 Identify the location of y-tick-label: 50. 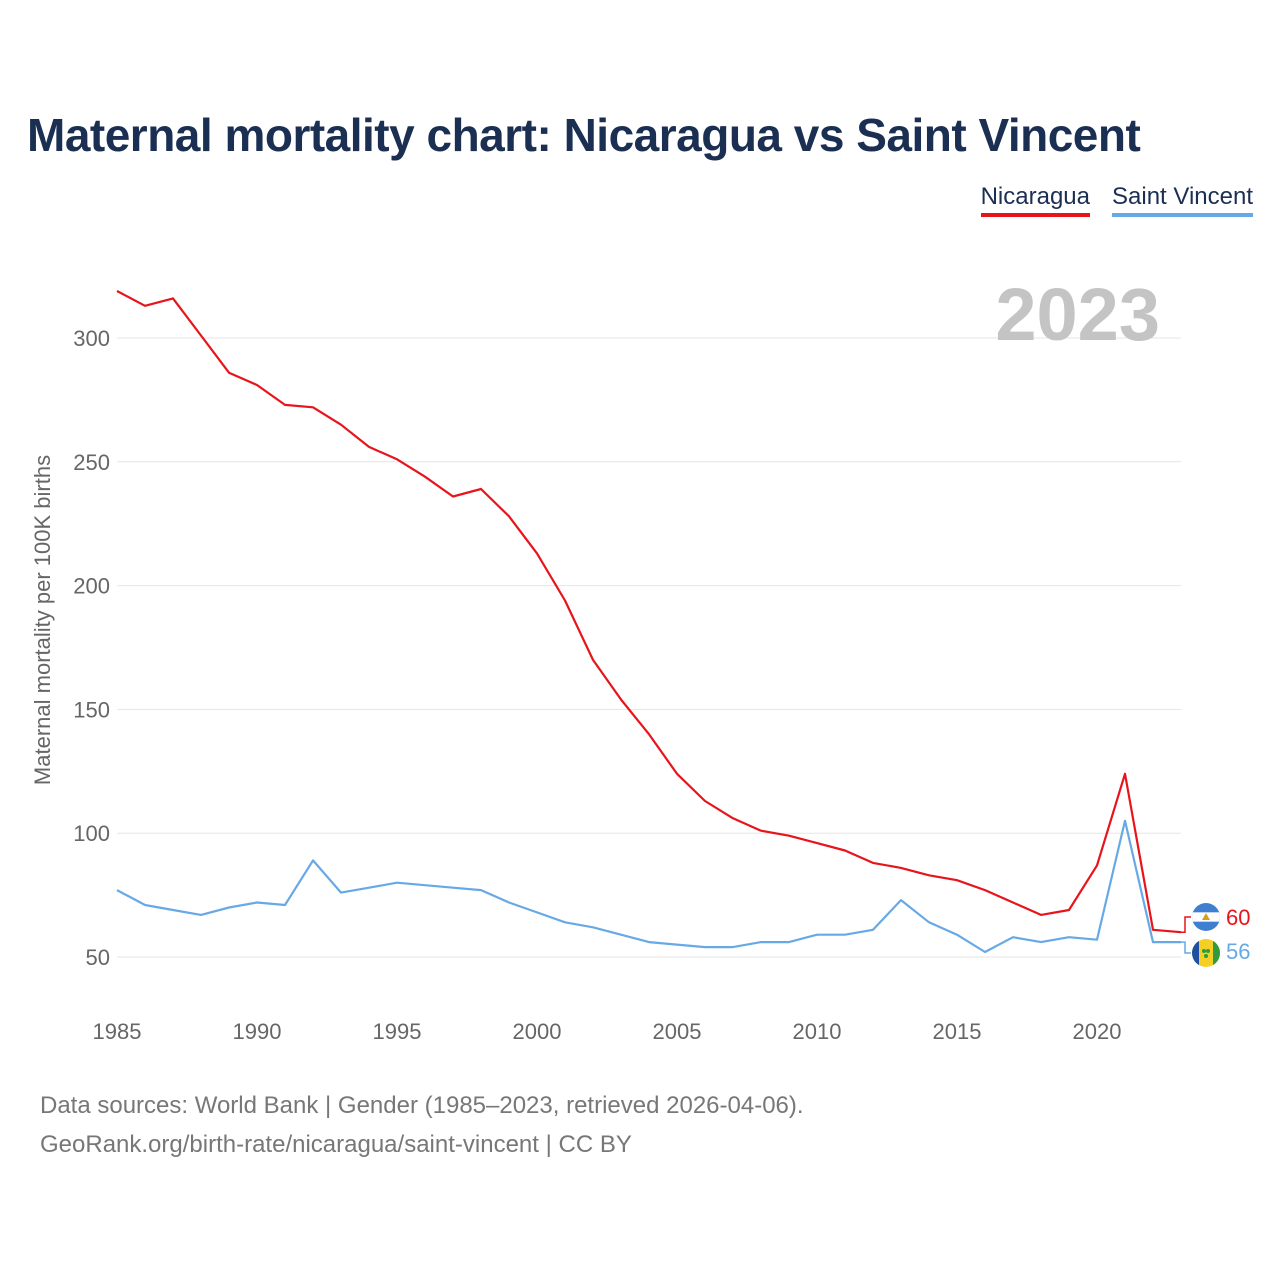
(98, 957).